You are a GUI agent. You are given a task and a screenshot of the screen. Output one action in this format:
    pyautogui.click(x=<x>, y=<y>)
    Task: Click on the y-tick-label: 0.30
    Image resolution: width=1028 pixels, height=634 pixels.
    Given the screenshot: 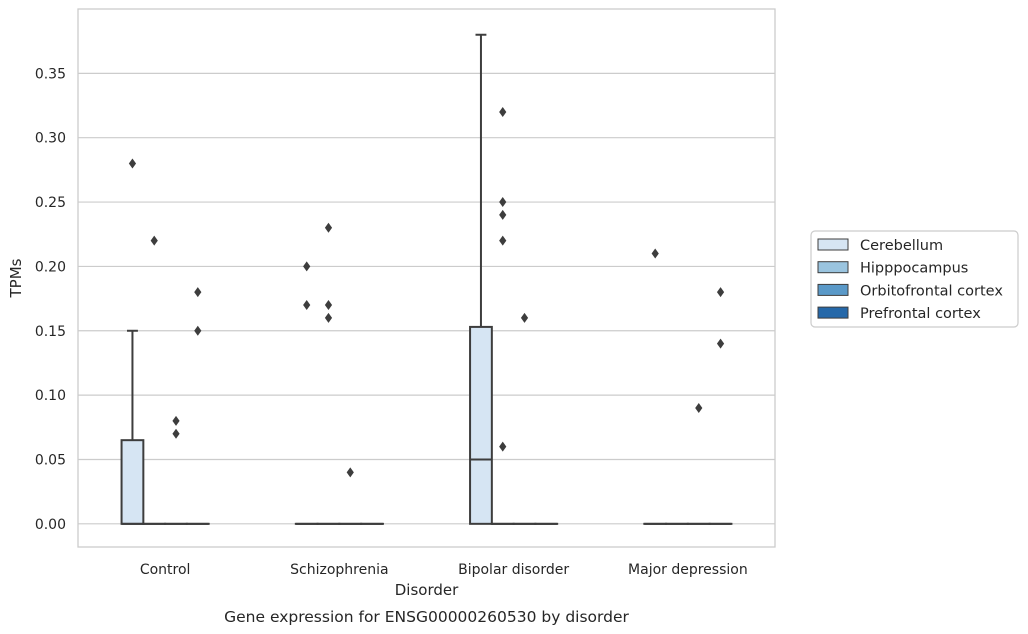 What is the action you would take?
    pyautogui.click(x=50, y=139)
    